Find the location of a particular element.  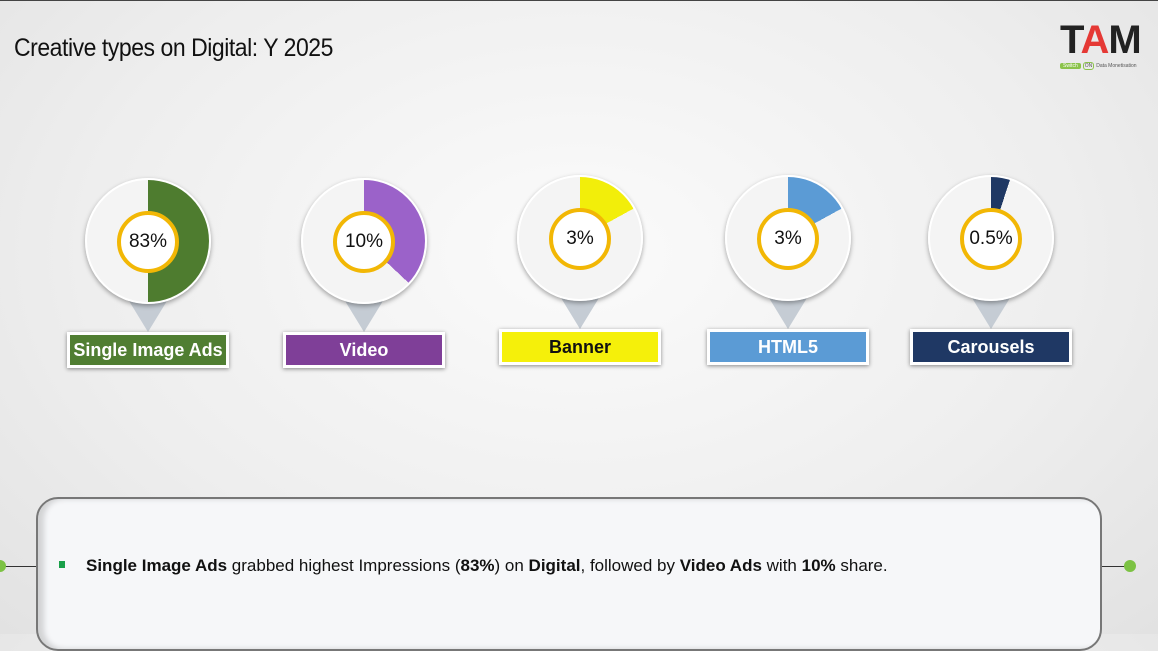

connector-left is located at coordinates (19, 566).